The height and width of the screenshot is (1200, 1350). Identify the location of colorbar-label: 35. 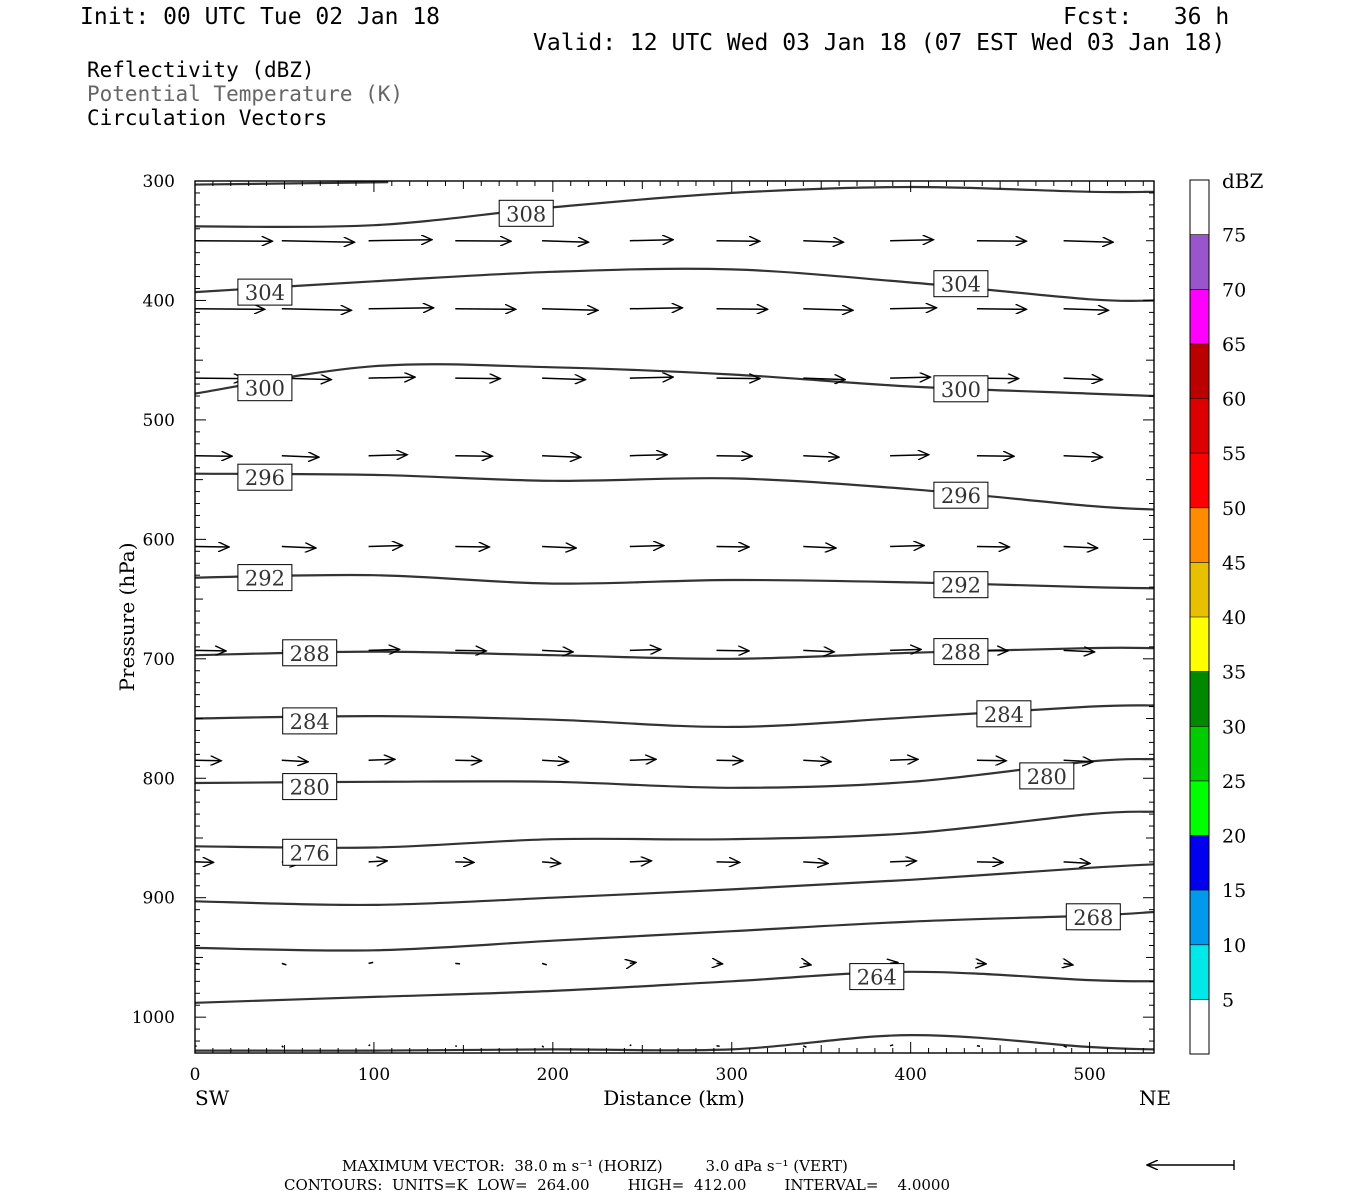
(1234, 673).